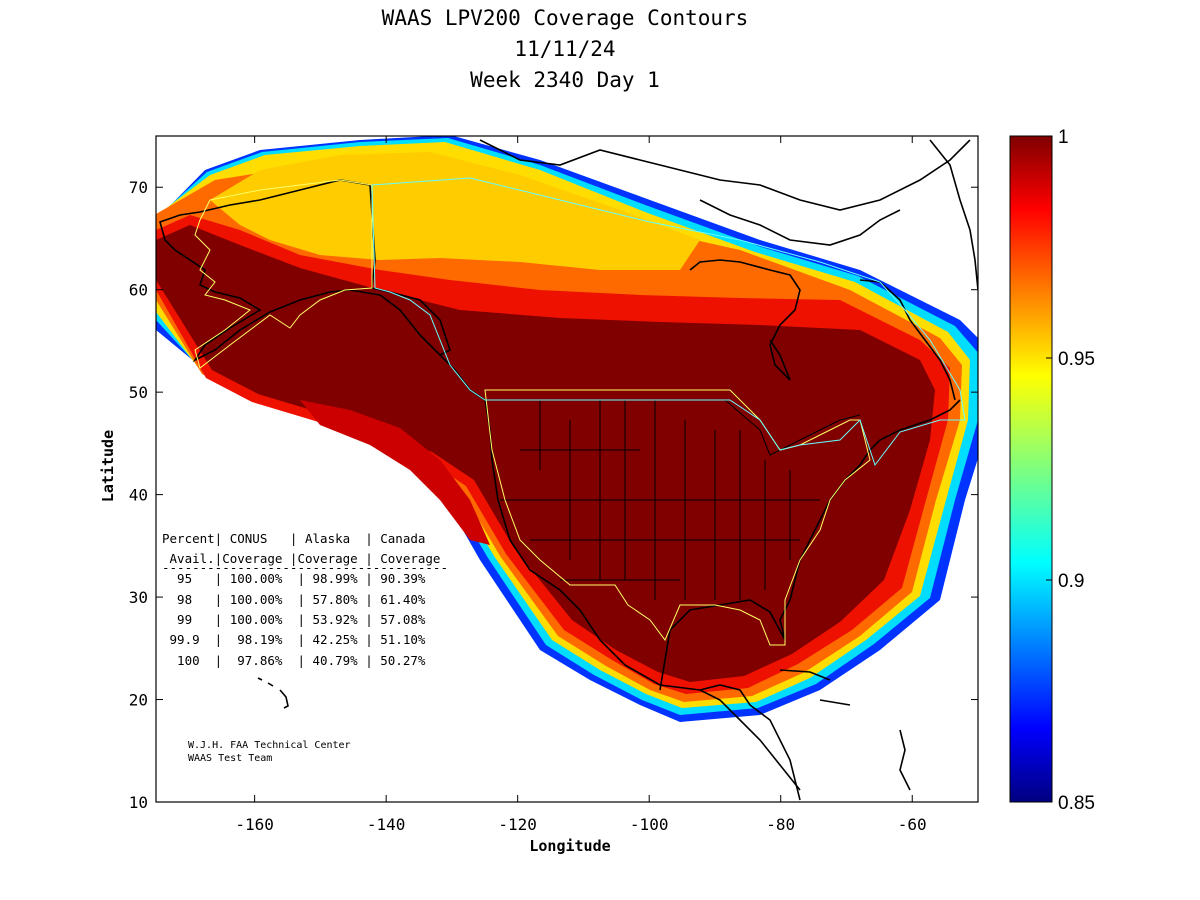  I want to click on chart-title-line1: WAAS LPV200 Coverage Contours, so click(565, 18).